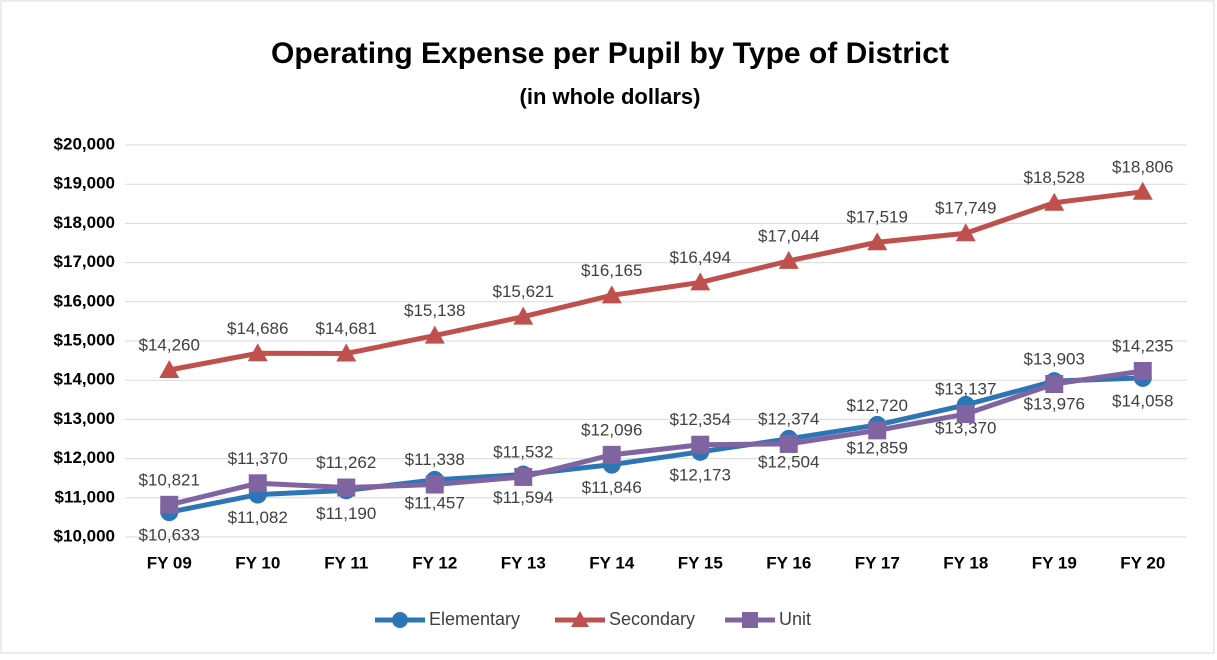 The image size is (1217, 660). What do you see at coordinates (258, 517) in the screenshot?
I see `data-label: $11,082` at bounding box center [258, 517].